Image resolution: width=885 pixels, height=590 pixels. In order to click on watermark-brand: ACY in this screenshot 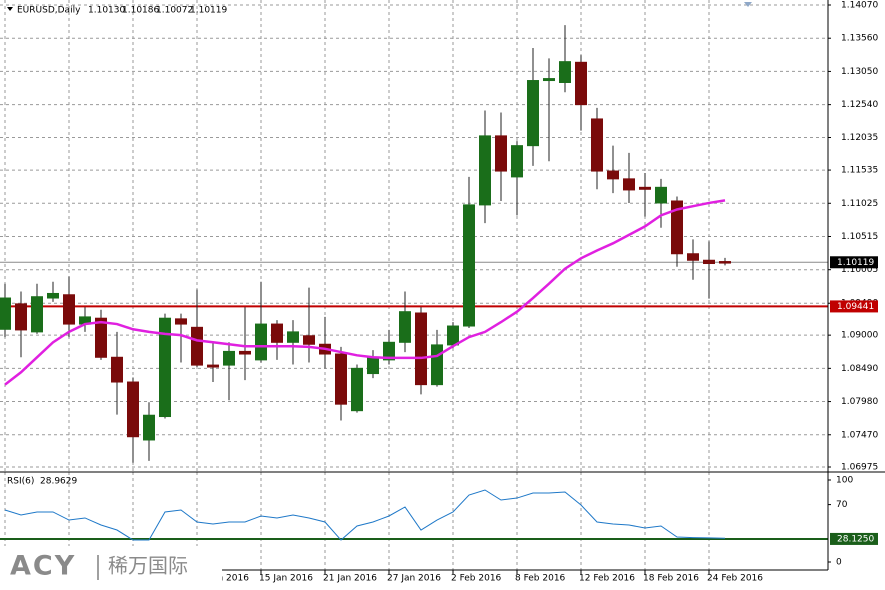, I will do `click(43, 566)`.